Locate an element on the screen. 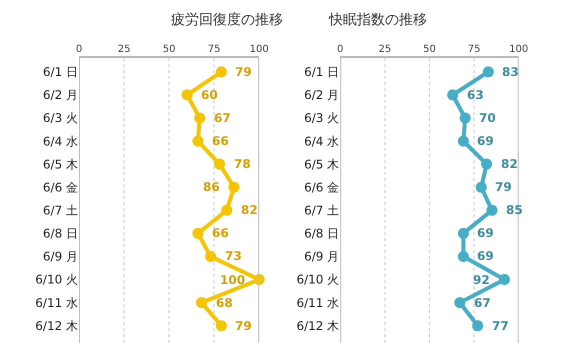 Image resolution: width=564 pixels, height=343 pixels. data-label: 92 is located at coordinates (481, 280).